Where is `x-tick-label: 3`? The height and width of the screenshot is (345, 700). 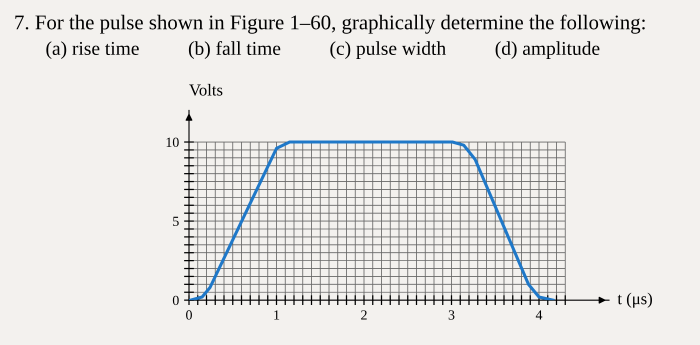
x-tick-label: 3 is located at coordinates (451, 315).